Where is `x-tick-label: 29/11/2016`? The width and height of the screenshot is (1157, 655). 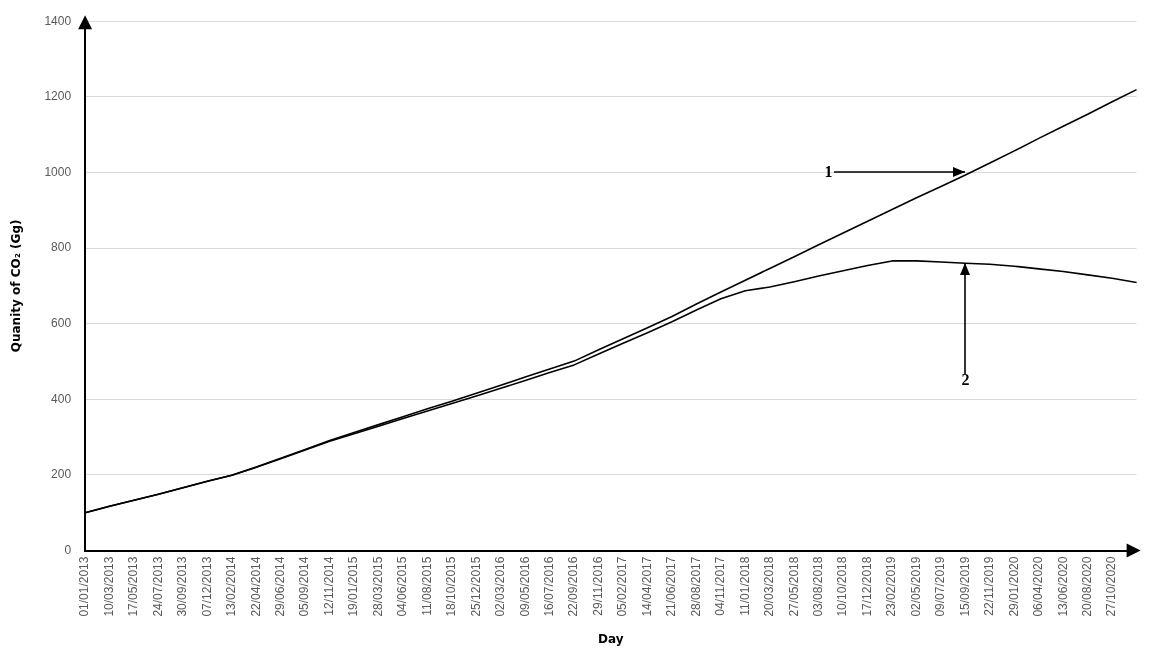 x-tick-label: 29/11/2016 is located at coordinates (597, 586).